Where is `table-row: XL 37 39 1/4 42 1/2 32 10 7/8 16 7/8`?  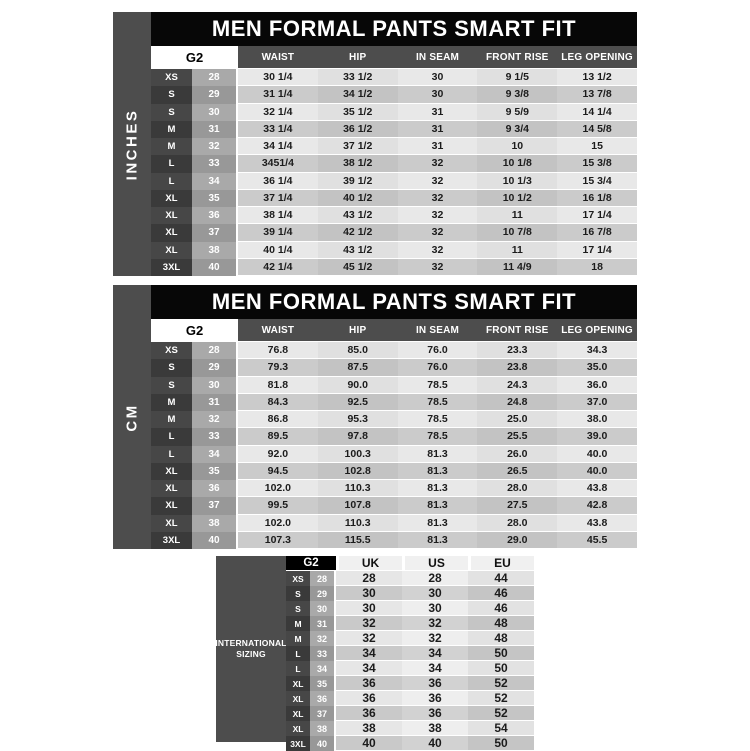
table-row: XL 37 39 1/4 42 1/2 32 10 7/8 16 7/8 is located at coordinates (394, 233).